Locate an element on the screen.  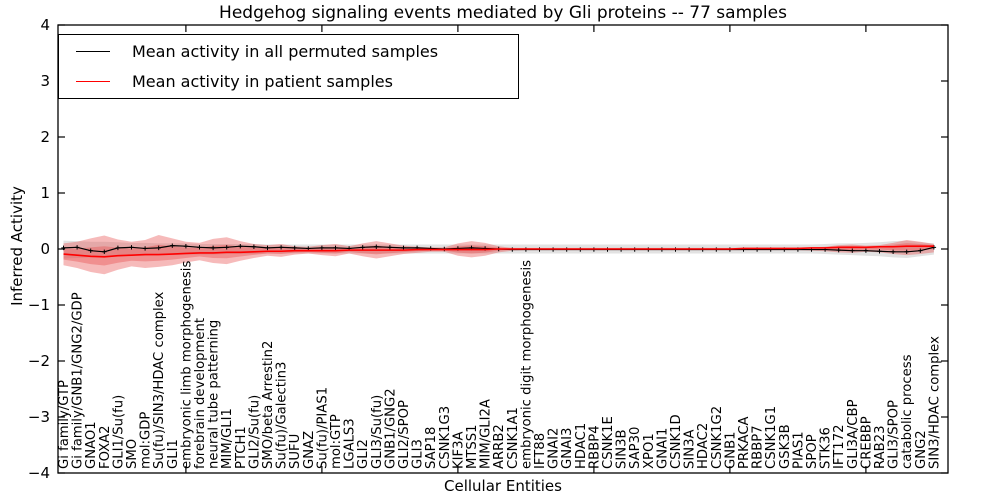
x-category-label: CSNK1G3 is located at coordinates (445, 437).